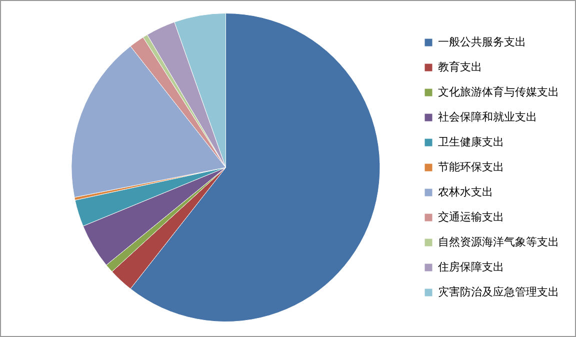 The height and width of the screenshot is (337, 576). Describe the element at coordinates (471, 217) in the screenshot. I see `legend-label: 交通运输支出` at that location.